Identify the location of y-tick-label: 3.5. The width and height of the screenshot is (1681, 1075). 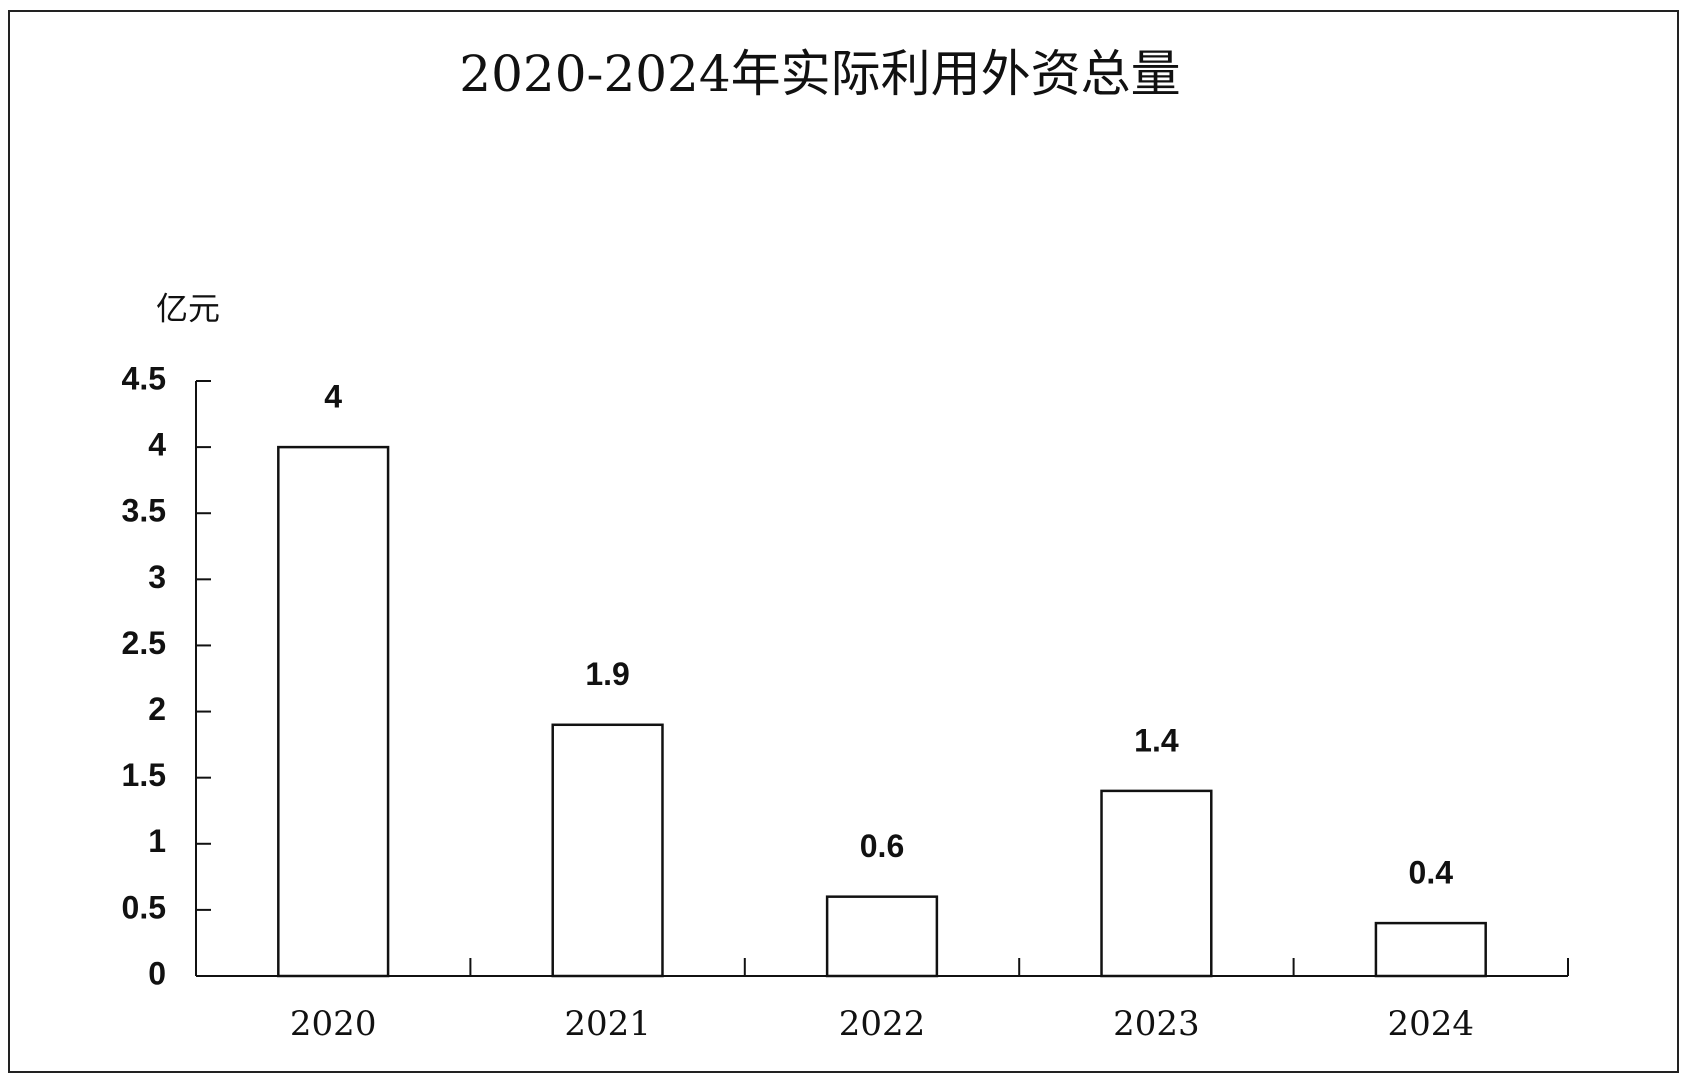
(144, 511).